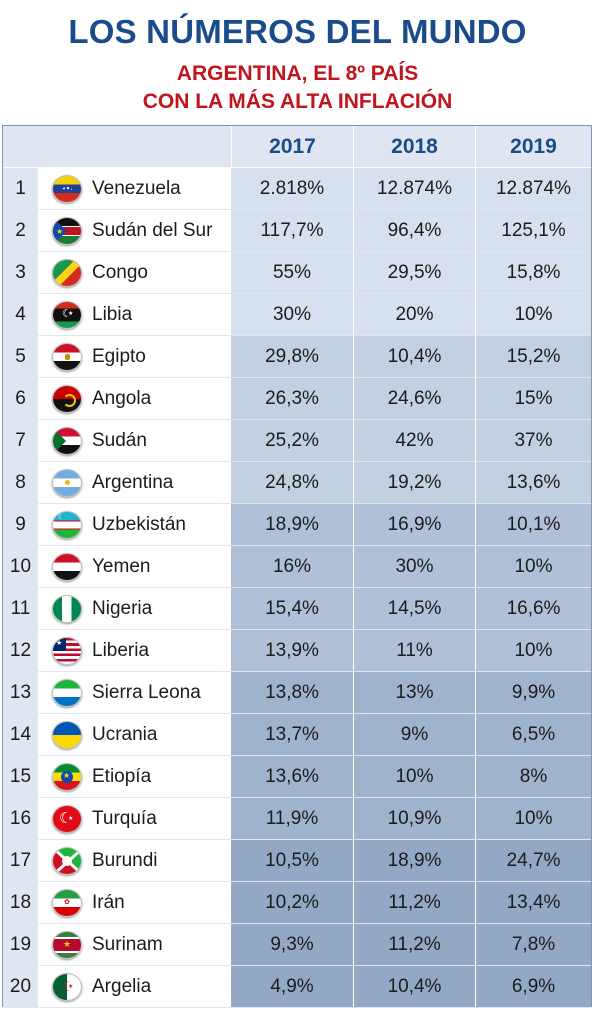 The height and width of the screenshot is (1010, 595). What do you see at coordinates (533, 609) in the screenshot?
I see `value-2019-cell: 16,6%` at bounding box center [533, 609].